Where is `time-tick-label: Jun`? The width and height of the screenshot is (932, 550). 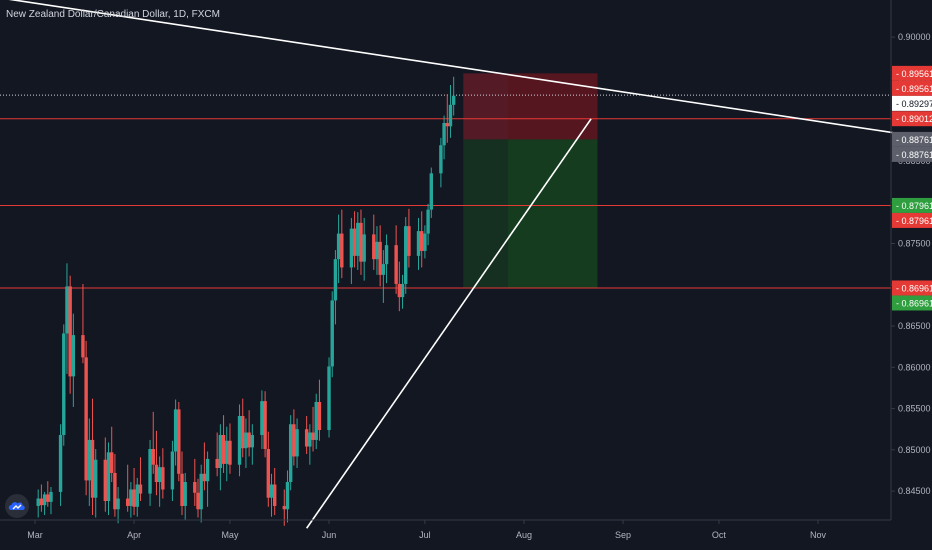
time-tick-label: Jun is located at coordinates (329, 535).